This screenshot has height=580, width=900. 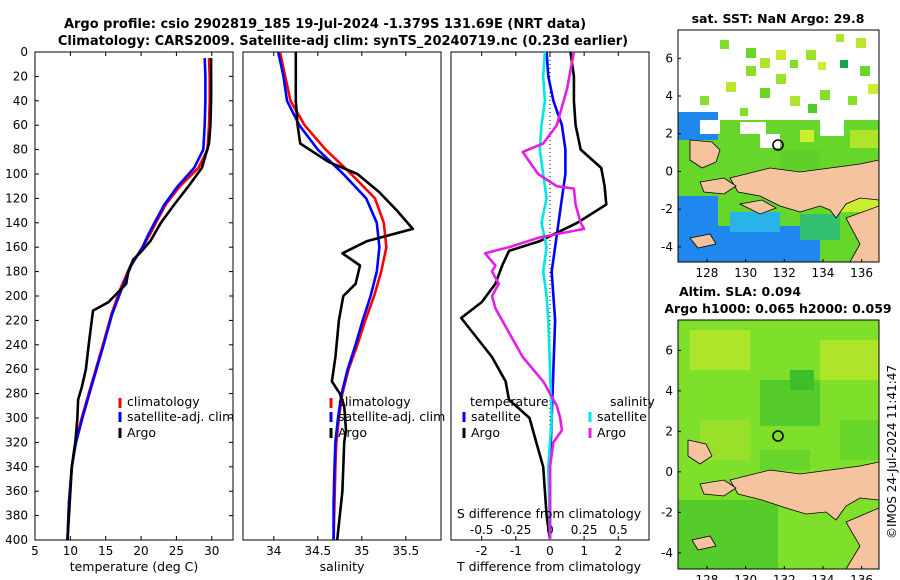 What do you see at coordinates (16, 247) in the screenshot?
I see `y-tick-label: 160` at bounding box center [16, 247].